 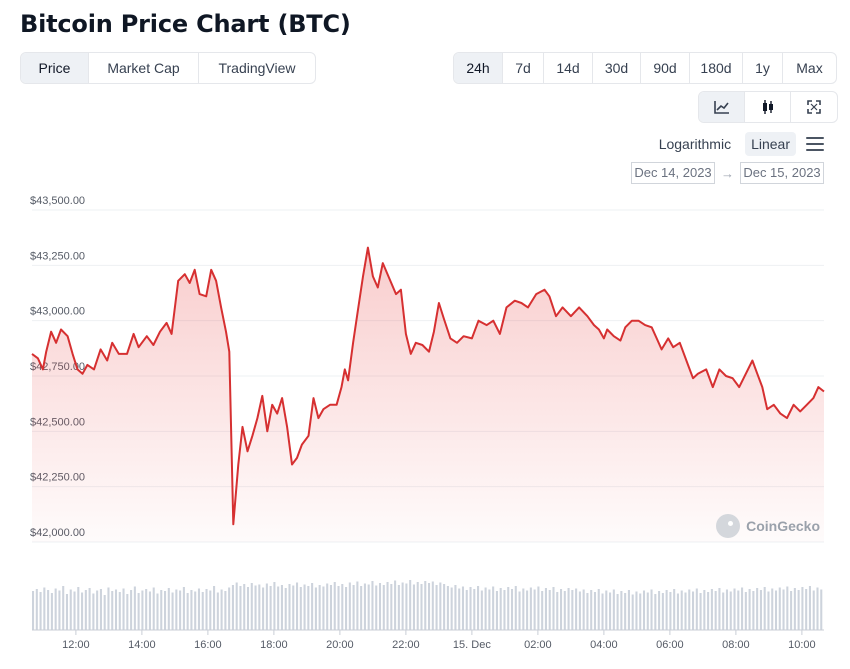 What do you see at coordinates (665, 68) in the screenshot?
I see `range-90d: 90d` at bounding box center [665, 68].